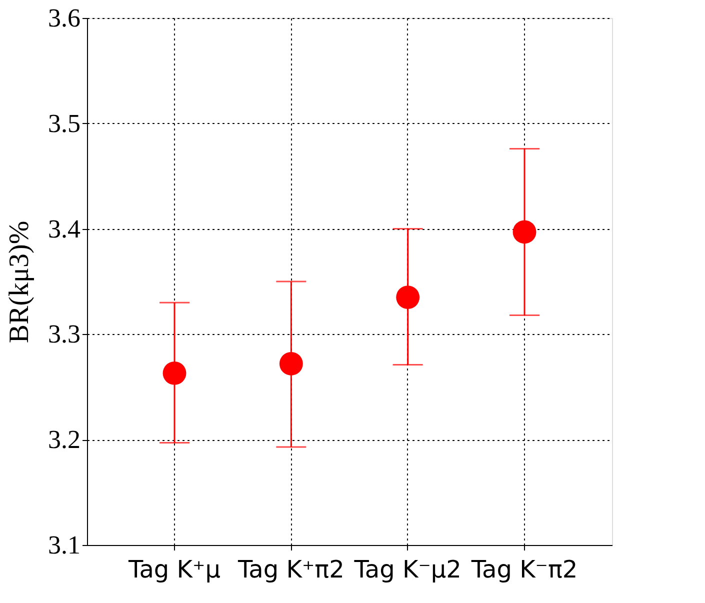 The width and height of the screenshot is (705, 603). Describe the element at coordinates (524, 570) in the screenshot. I see `x-tick-label: Tag K⁻π2` at that location.